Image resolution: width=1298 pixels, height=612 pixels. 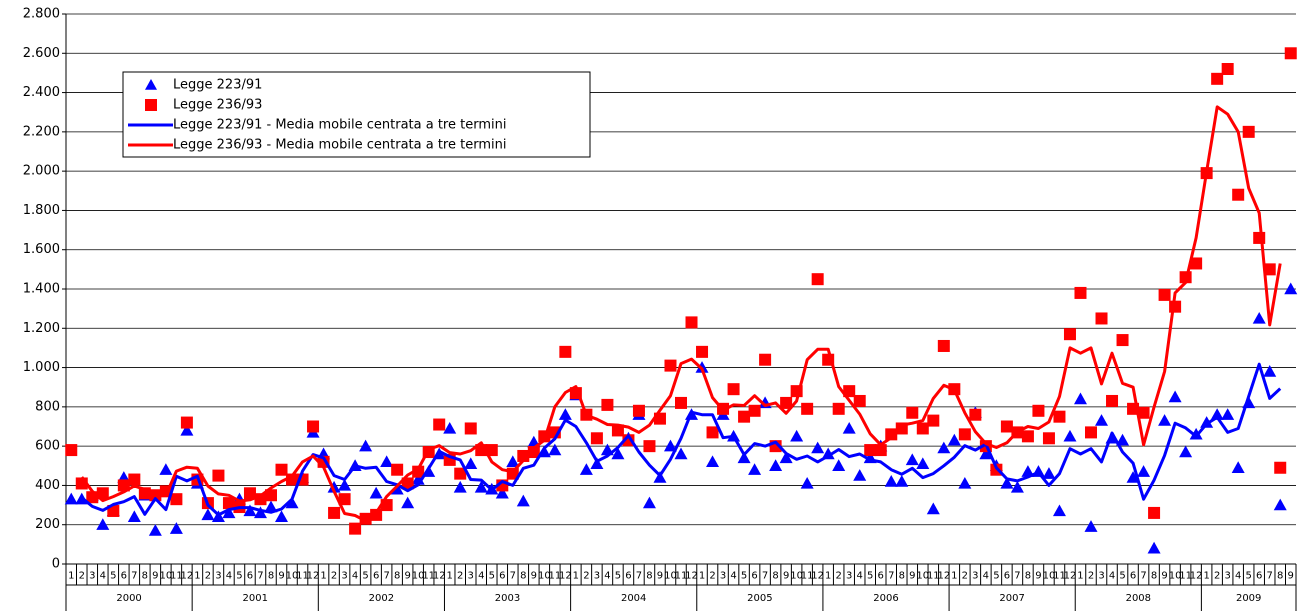 I want to click on year-label: 2007, so click(x=1011, y=598).